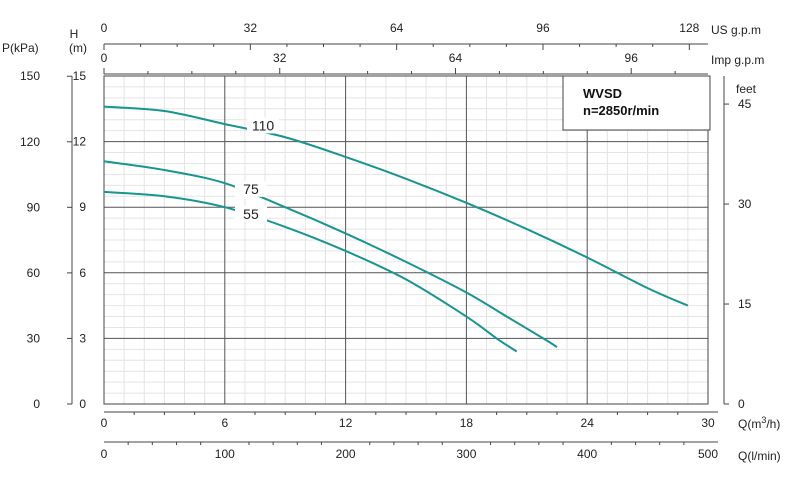 Image resolution: width=800 pixels, height=480 pixels. Describe the element at coordinates (466, 454) in the screenshot. I see `q-lmin-tick-label: 300` at that location.